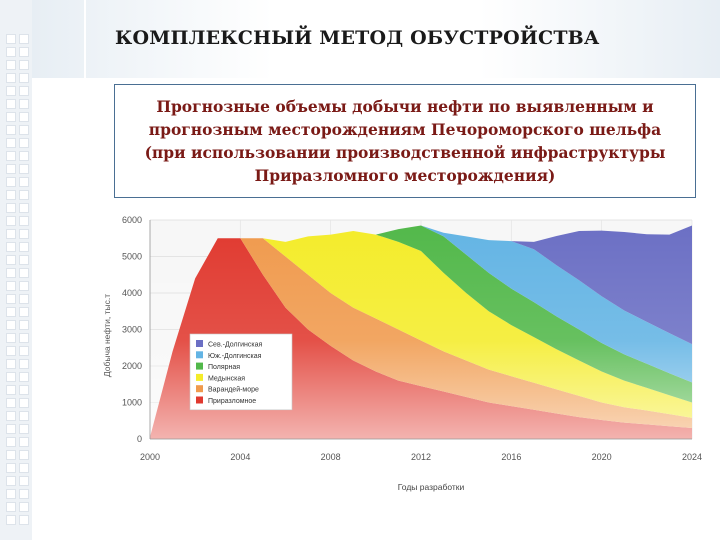  I want to click on legend-label: Юж.-Долгинская, so click(235, 356).